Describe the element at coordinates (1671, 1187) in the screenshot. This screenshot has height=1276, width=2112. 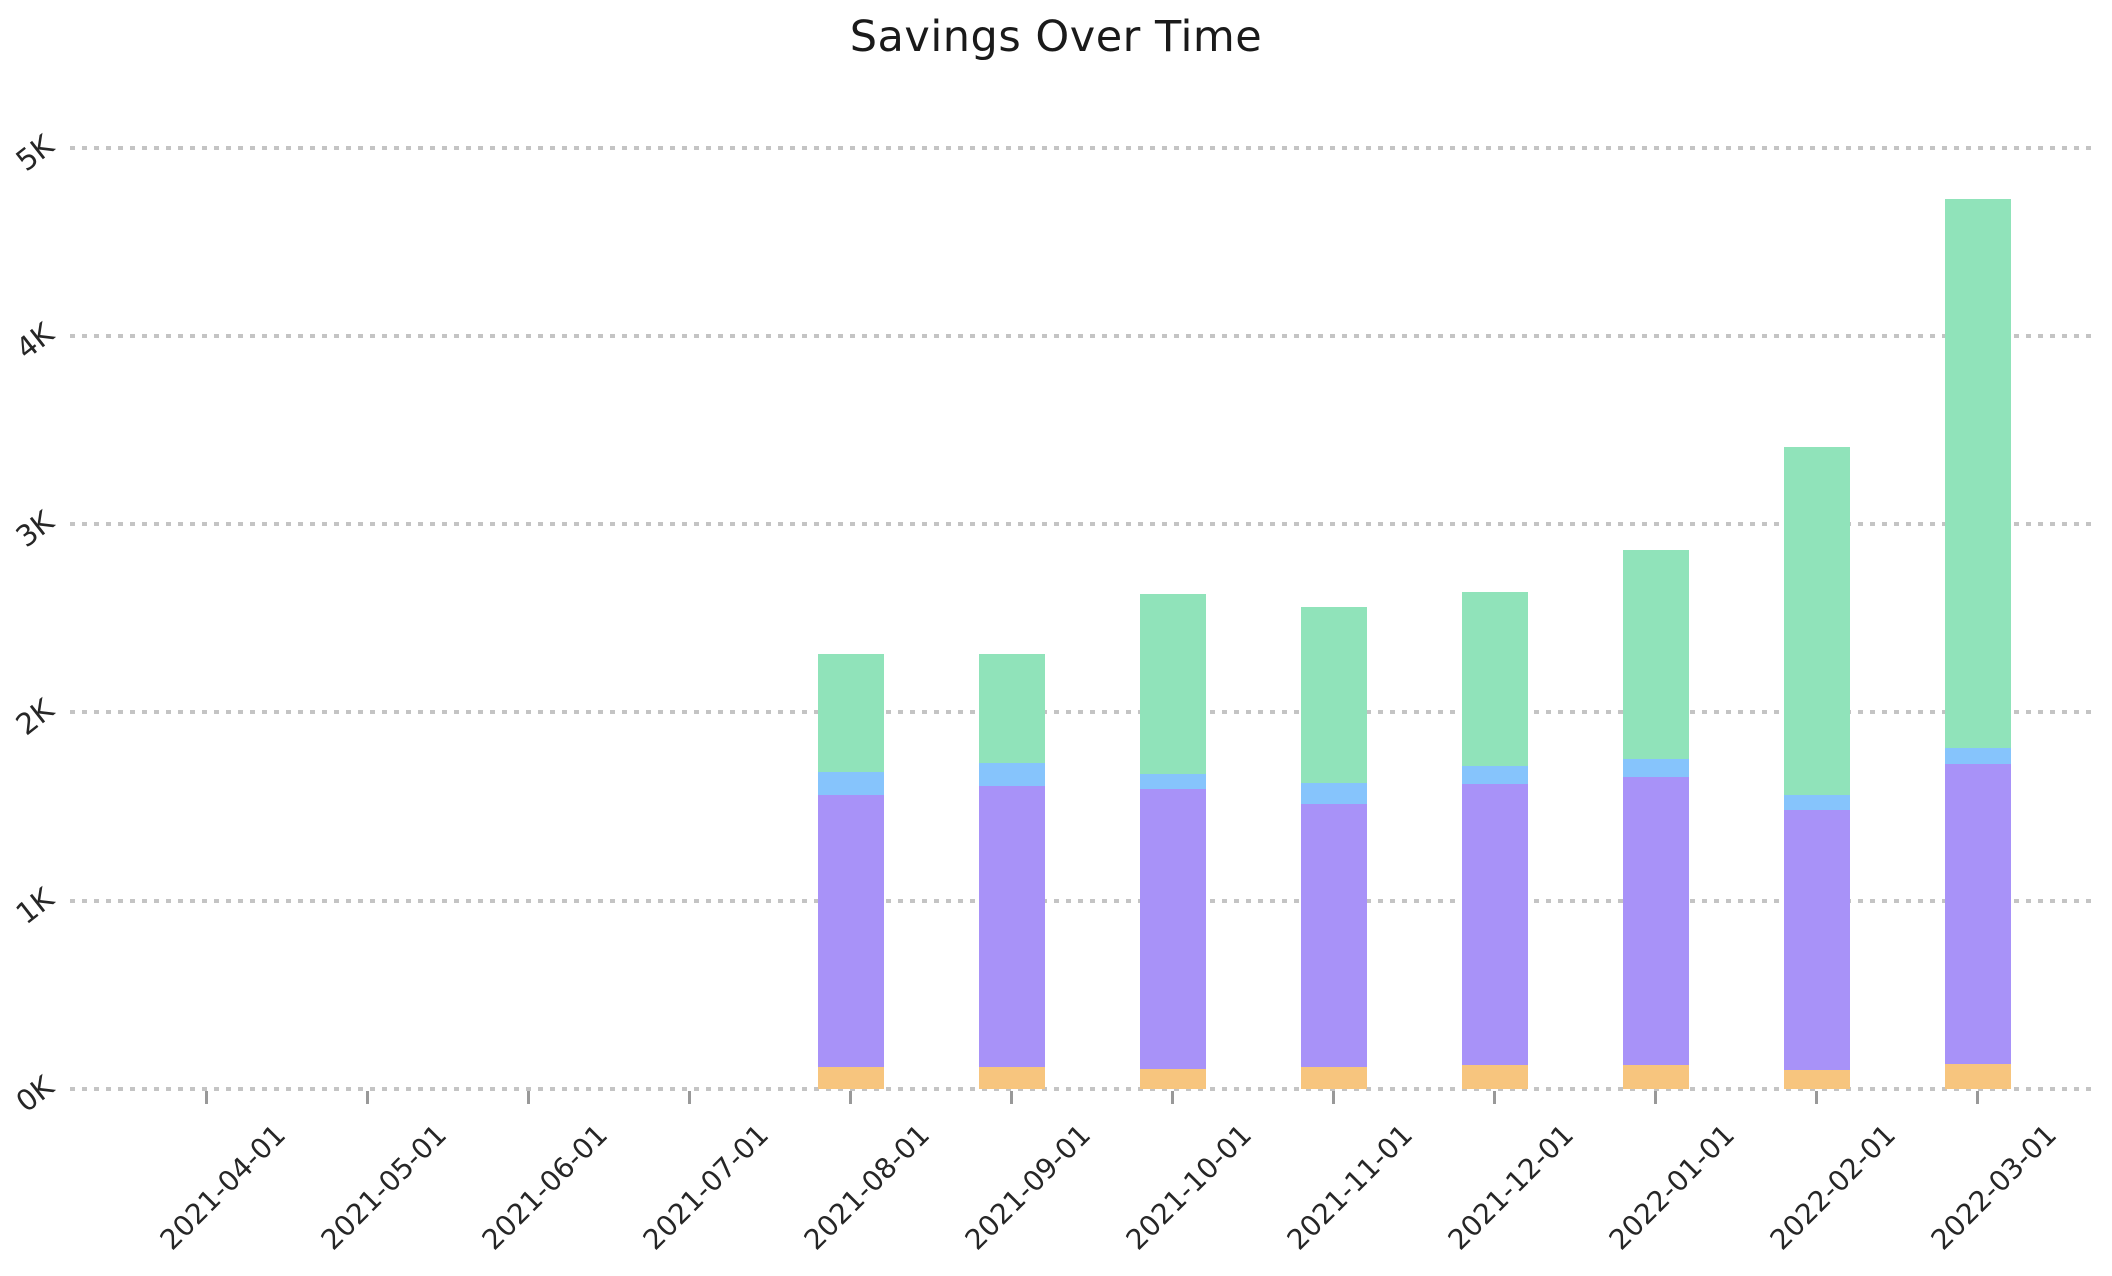
I see `x-tick-label: 2022-01-01` at that location.